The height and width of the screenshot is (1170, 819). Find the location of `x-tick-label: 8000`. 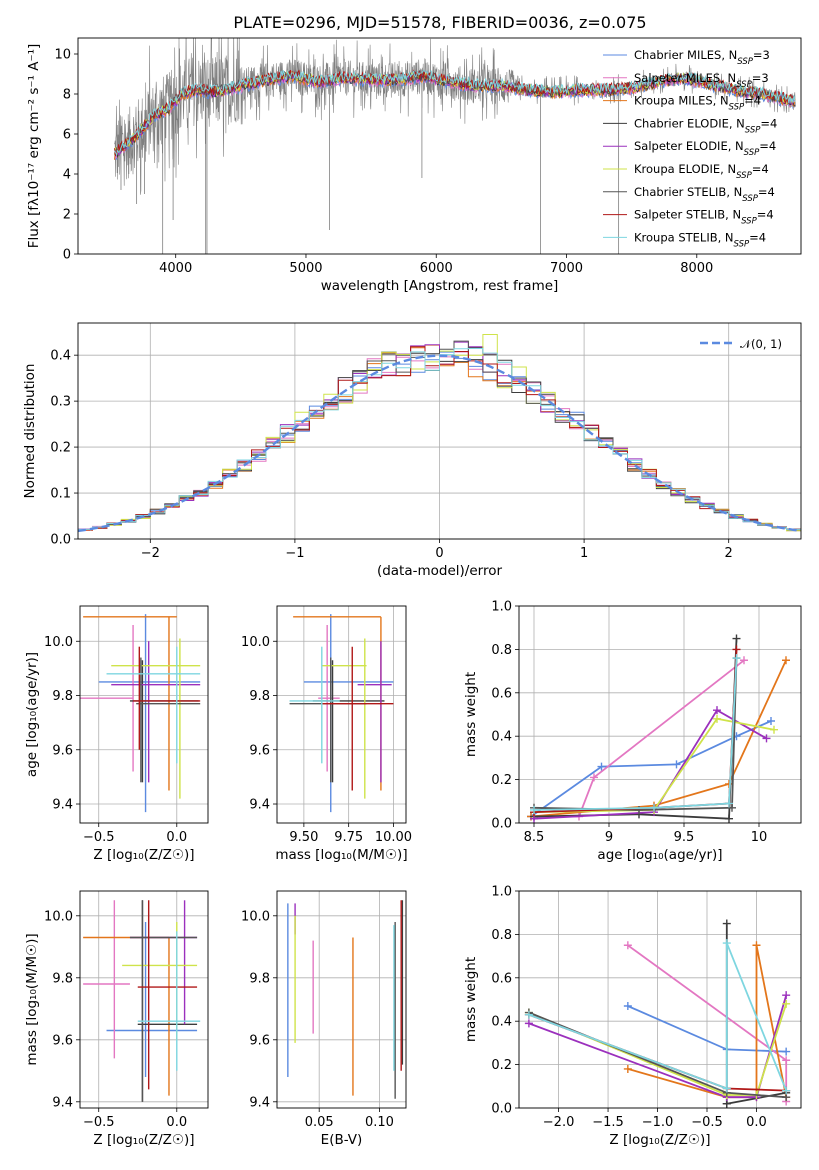

x-tick-label: 8000 is located at coordinates (696, 268).